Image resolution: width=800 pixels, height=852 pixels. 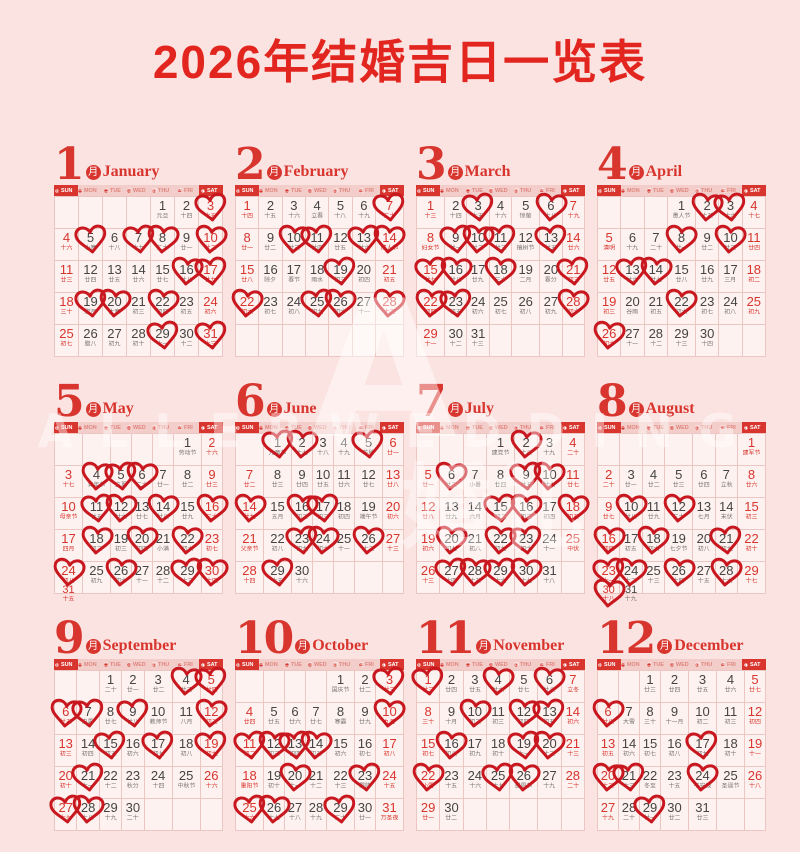 I want to click on day: 20 十一, so click(x=295, y=777).